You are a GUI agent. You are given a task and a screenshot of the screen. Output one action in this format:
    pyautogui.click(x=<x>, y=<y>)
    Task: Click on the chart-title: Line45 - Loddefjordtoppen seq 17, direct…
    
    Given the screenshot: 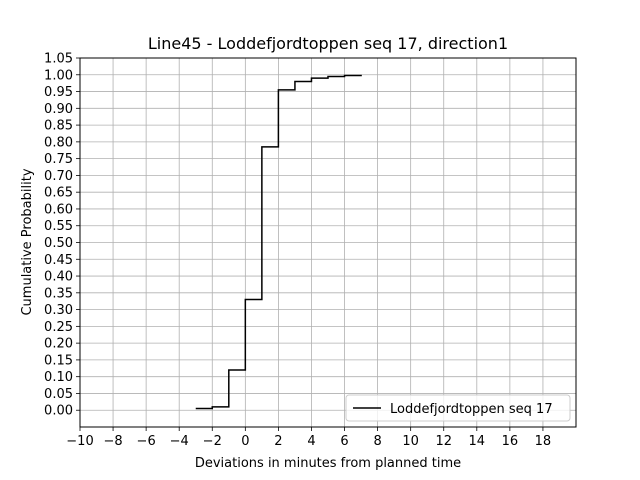 What is the action you would take?
    pyautogui.click(x=328, y=43)
    